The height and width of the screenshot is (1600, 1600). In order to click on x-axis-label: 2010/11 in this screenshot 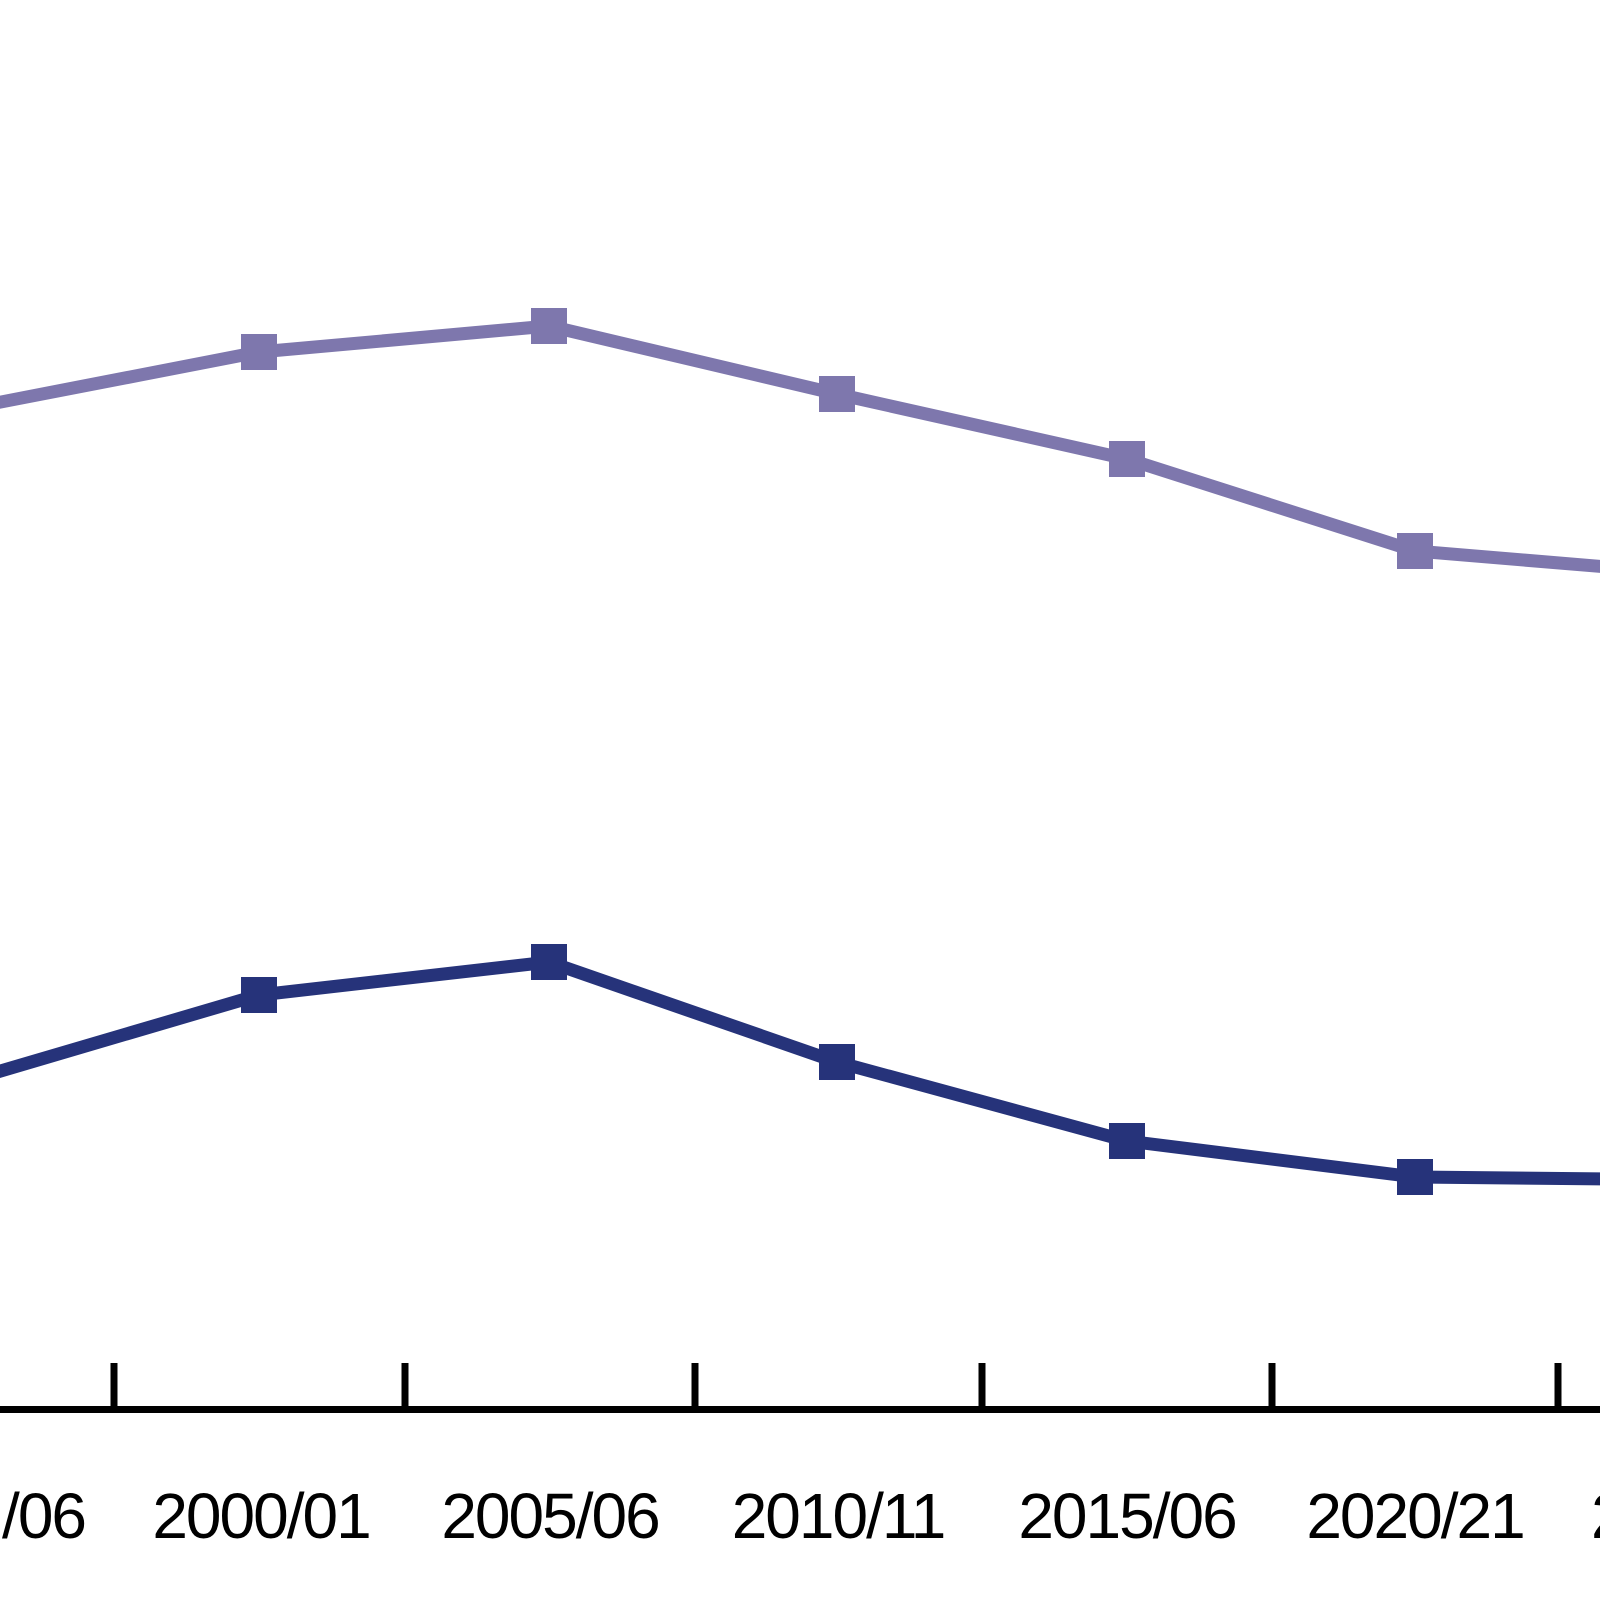, I will do `click(838, 1516)`.